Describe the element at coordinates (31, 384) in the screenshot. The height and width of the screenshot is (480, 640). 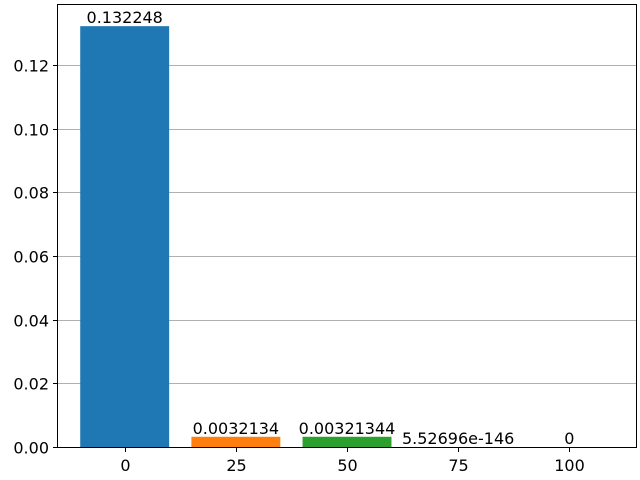
I see `y-tick-label: 0.02` at that location.